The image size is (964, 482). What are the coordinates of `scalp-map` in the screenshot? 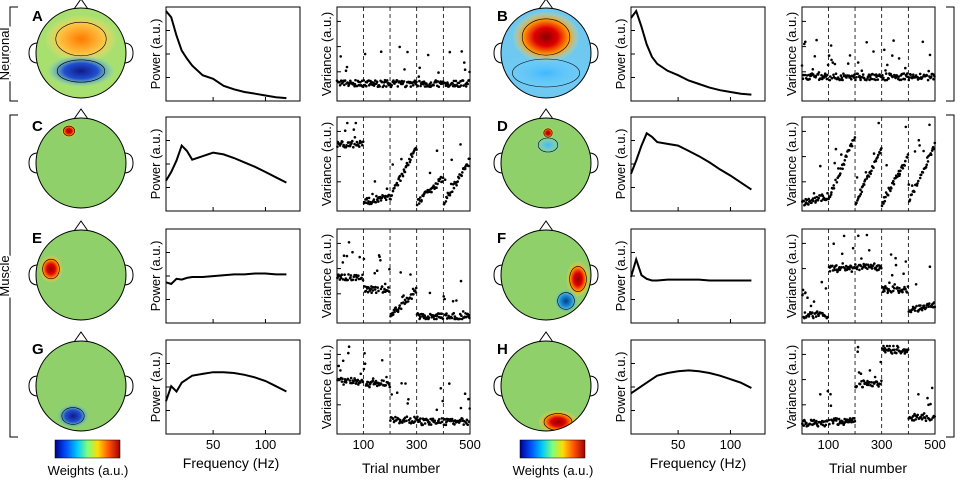 It's located at (81, 49).